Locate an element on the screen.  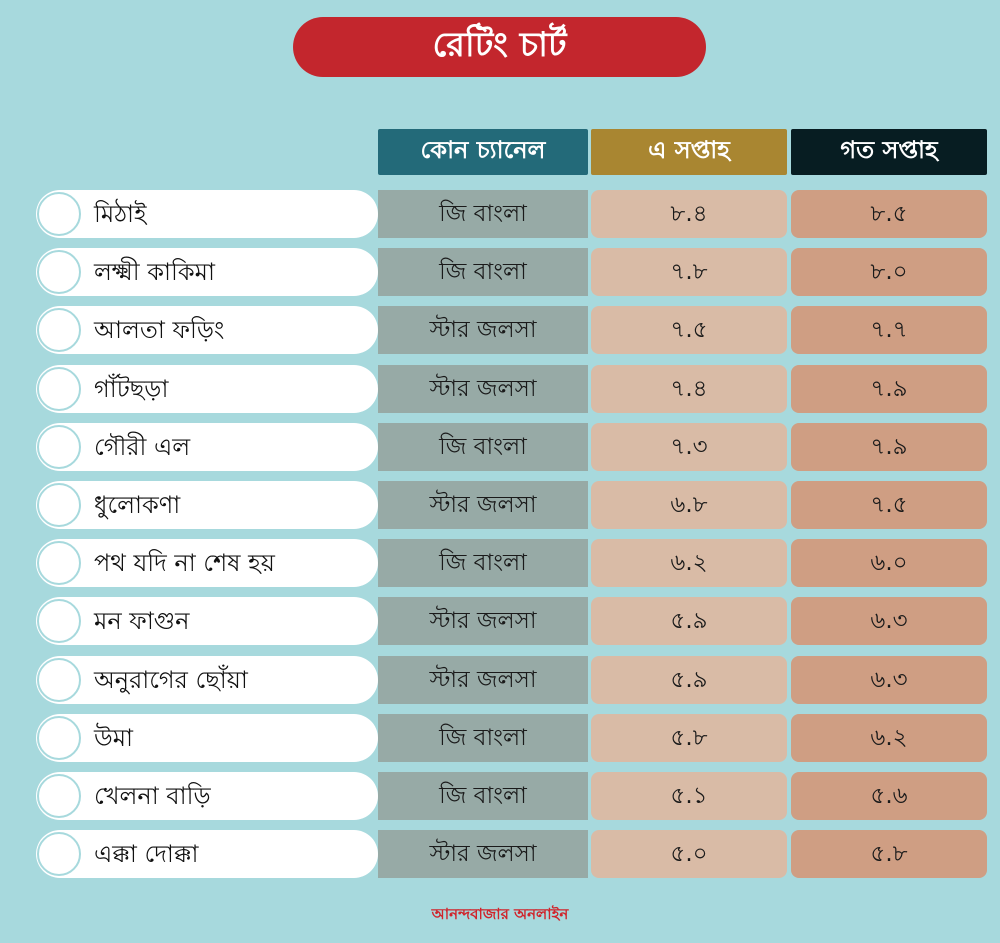
table-row: অনুরাগের ছোঁয়া স্টার জলসা ৫.৯ ৬.৩ is located at coordinates (500, 680).